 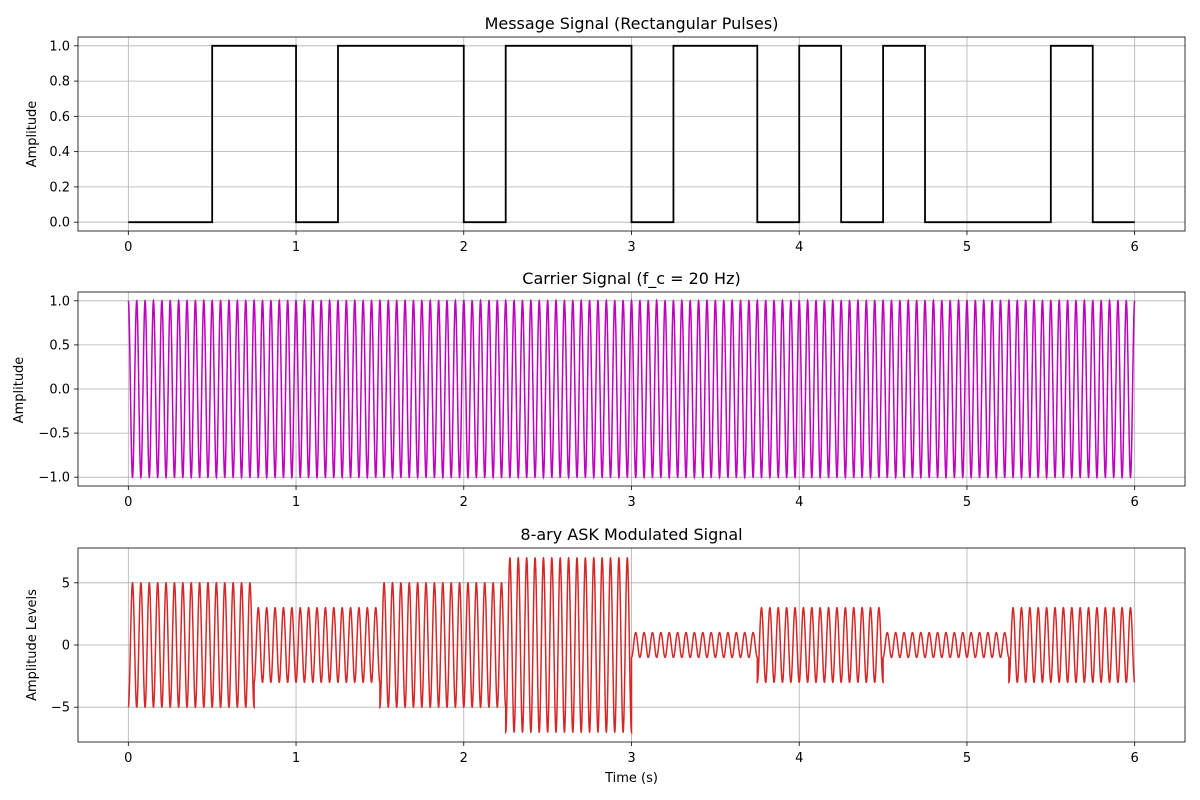 I want to click on y-tick-label: 0, so click(x=66, y=646).